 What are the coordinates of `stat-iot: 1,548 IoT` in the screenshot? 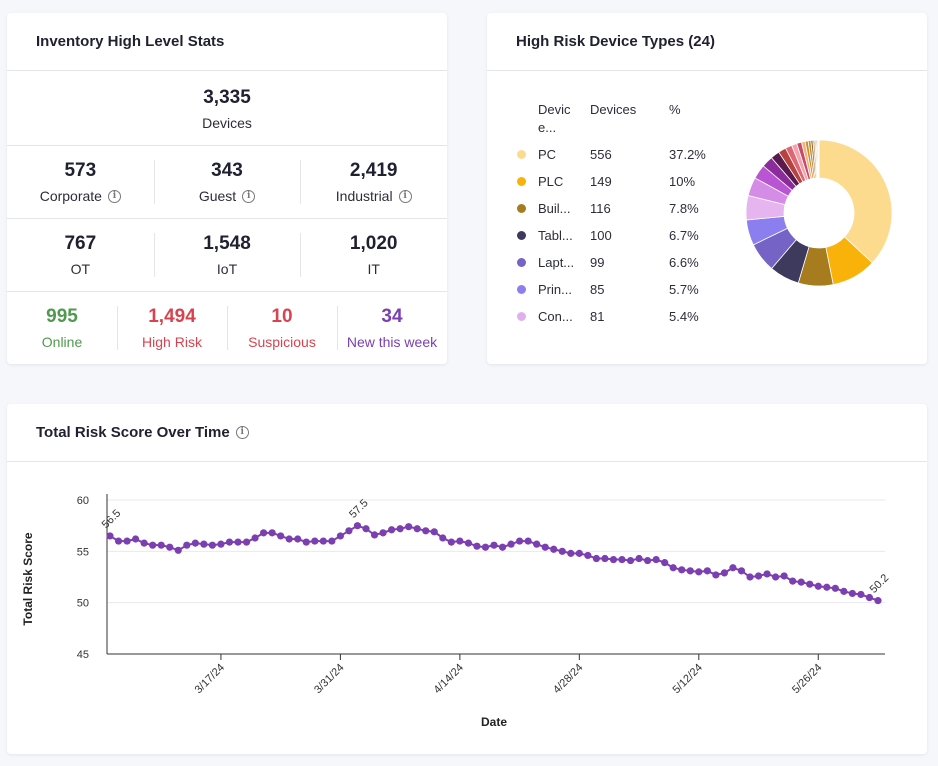 It's located at (227, 255).